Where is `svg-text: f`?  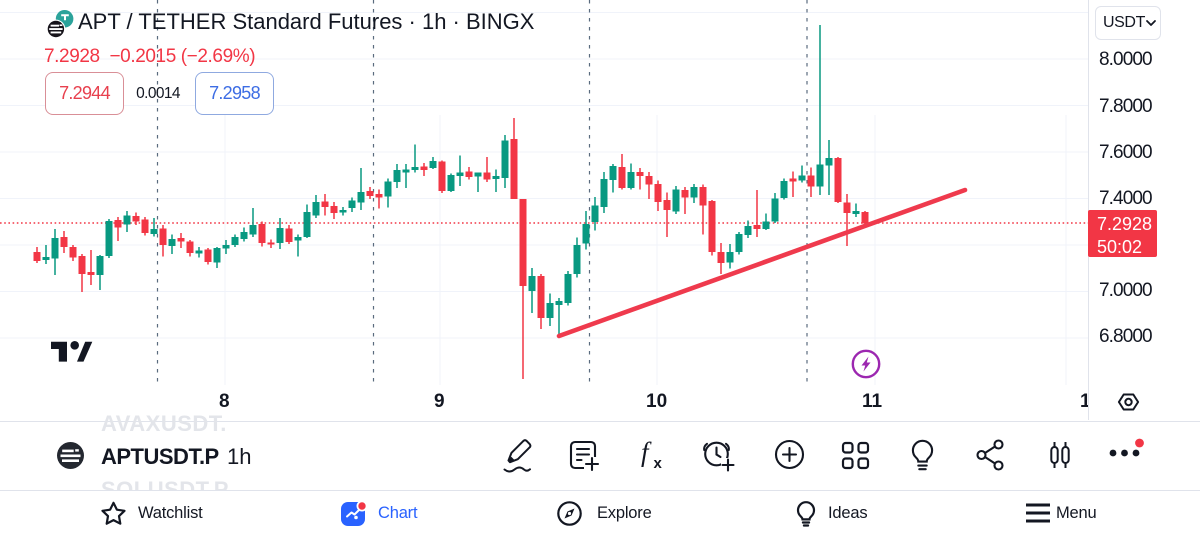
svg-text: f is located at coordinates (646, 452).